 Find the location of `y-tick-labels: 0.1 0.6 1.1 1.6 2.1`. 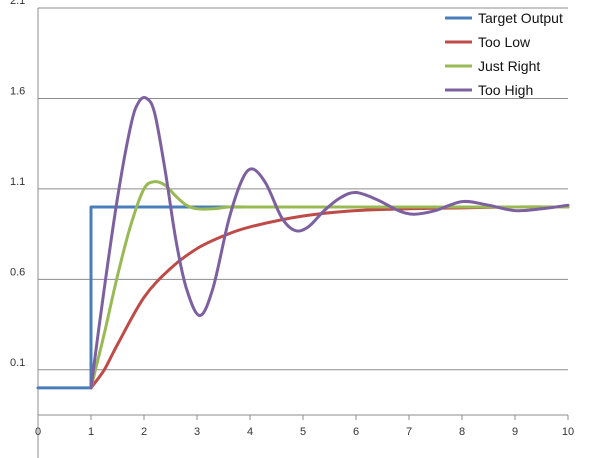

y-tick-labels: 0.1 0.6 1.1 1.6 2.1 is located at coordinates (17, 184).